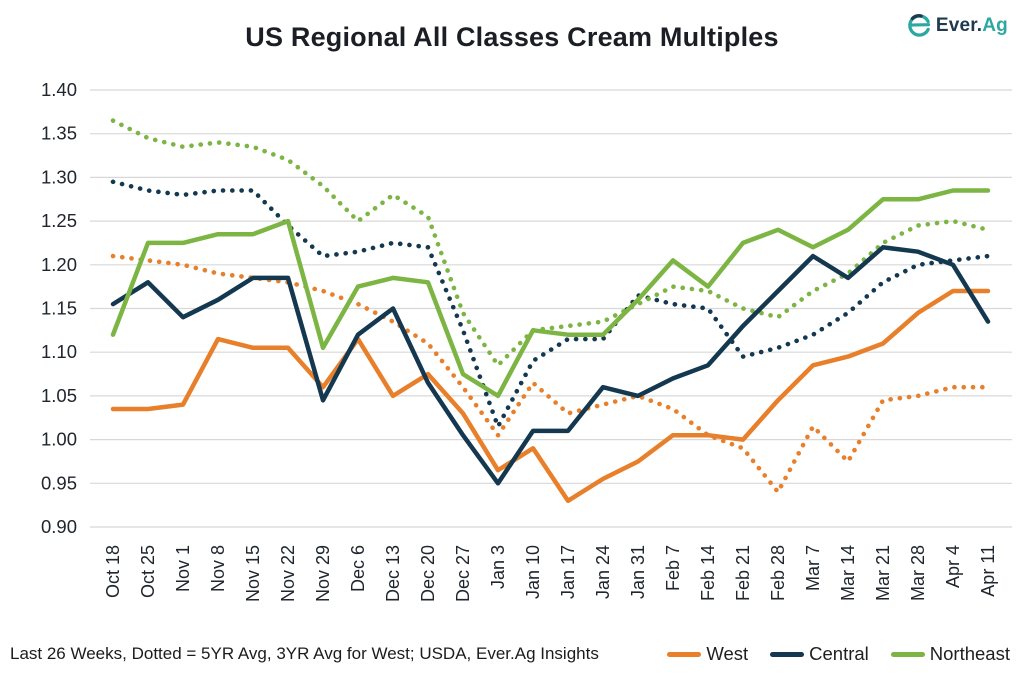 The width and height of the screenshot is (1024, 683). I want to click on legend-item-northeast: Northeast, so click(950, 654).